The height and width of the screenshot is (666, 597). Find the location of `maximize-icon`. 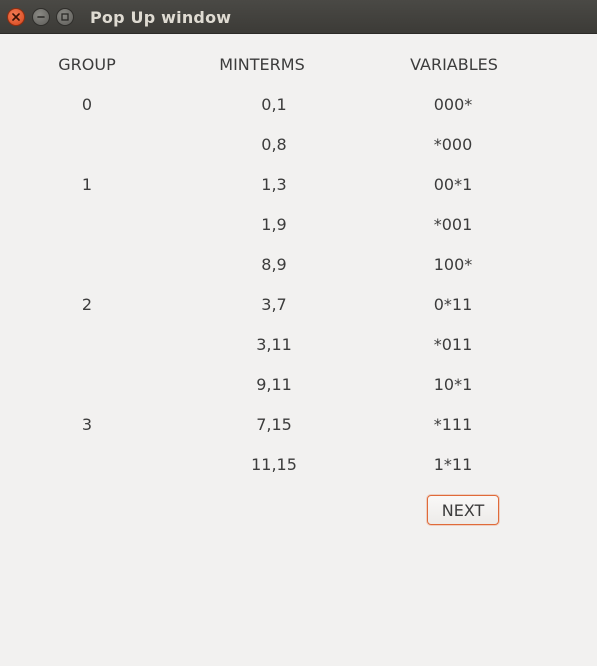

maximize-icon is located at coordinates (65, 17).